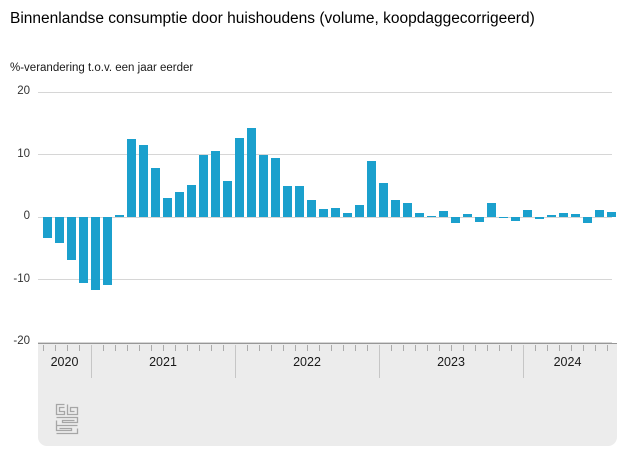 This screenshot has height=470, width=627. I want to click on year-label-2023: 2023, so click(451, 362).